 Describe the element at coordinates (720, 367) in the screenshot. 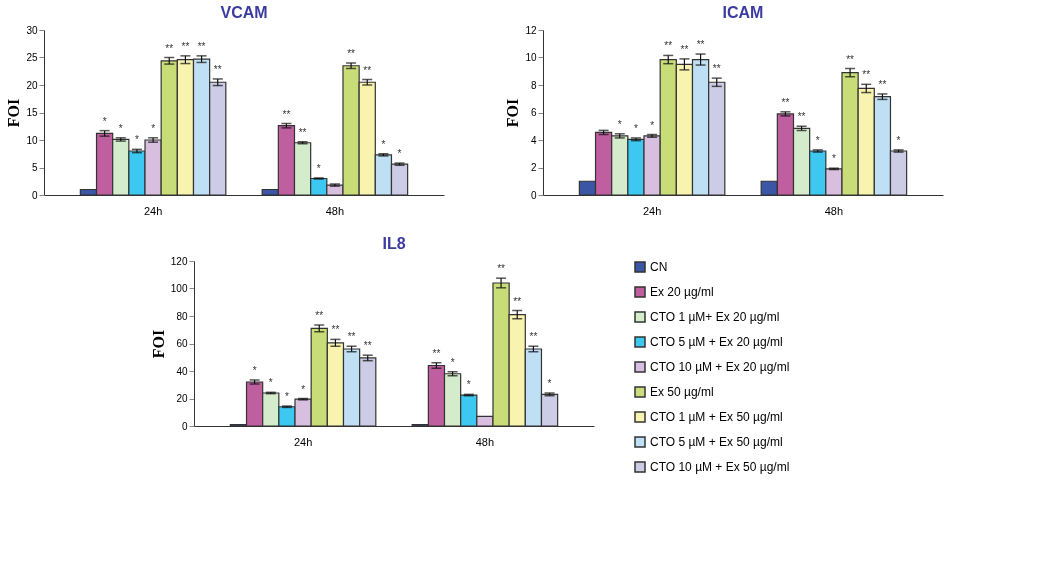

I see `legend-label: CTO 10 µM + Ex 20 µg/ml` at that location.